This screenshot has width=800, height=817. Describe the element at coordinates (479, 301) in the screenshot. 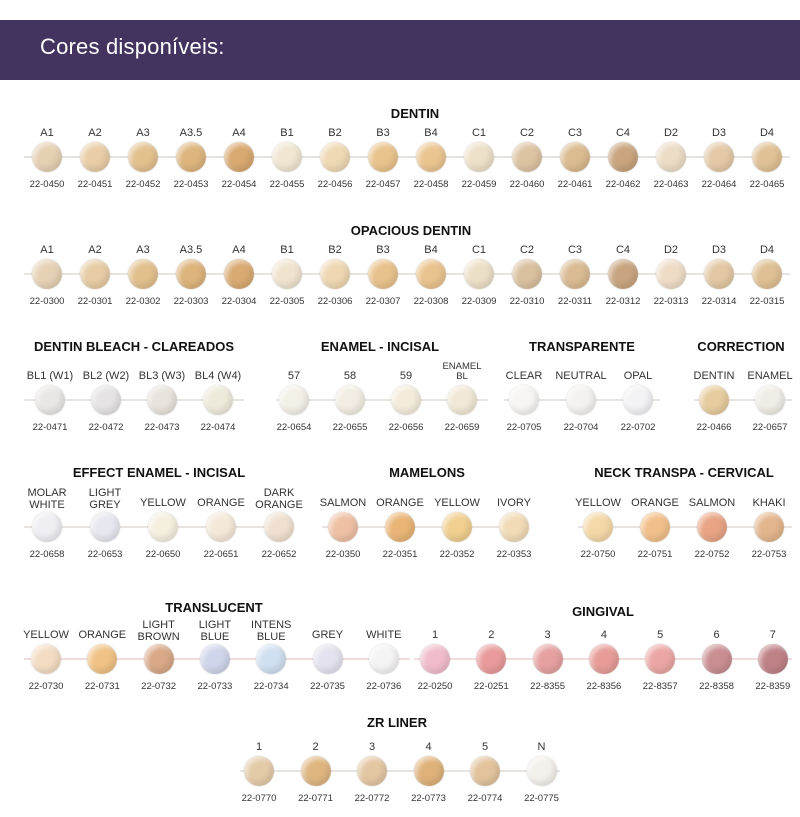

I see `shade-code: 22-0309` at that location.